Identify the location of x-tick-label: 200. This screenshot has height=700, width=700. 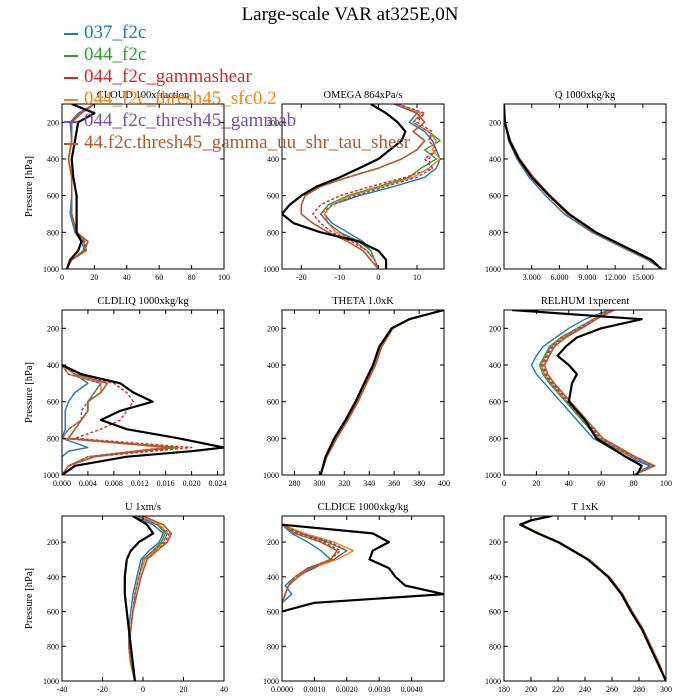
(531, 689).